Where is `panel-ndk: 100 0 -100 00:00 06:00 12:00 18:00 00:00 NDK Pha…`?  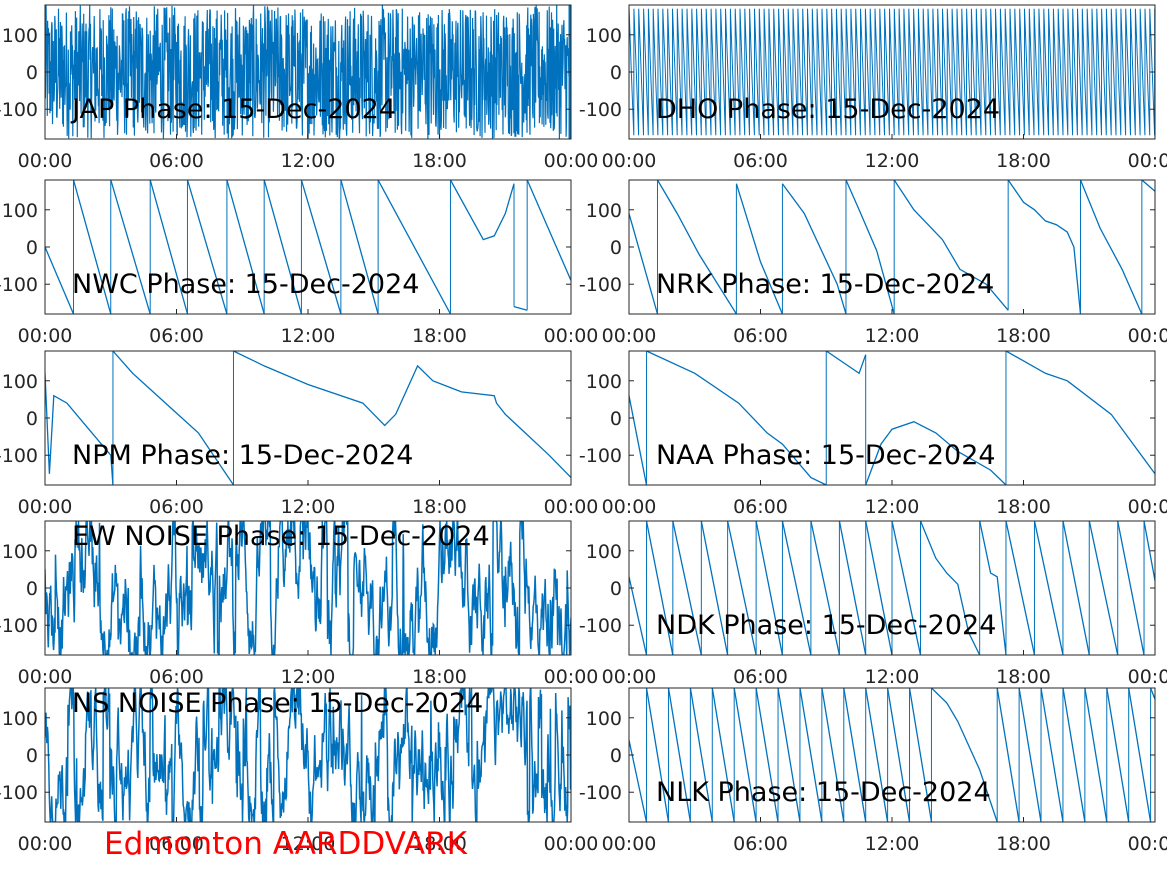
panel-ndk: 100 0 -100 00:00 06:00 12:00 18:00 00:00 NDK Pha… is located at coordinates (873, 604).